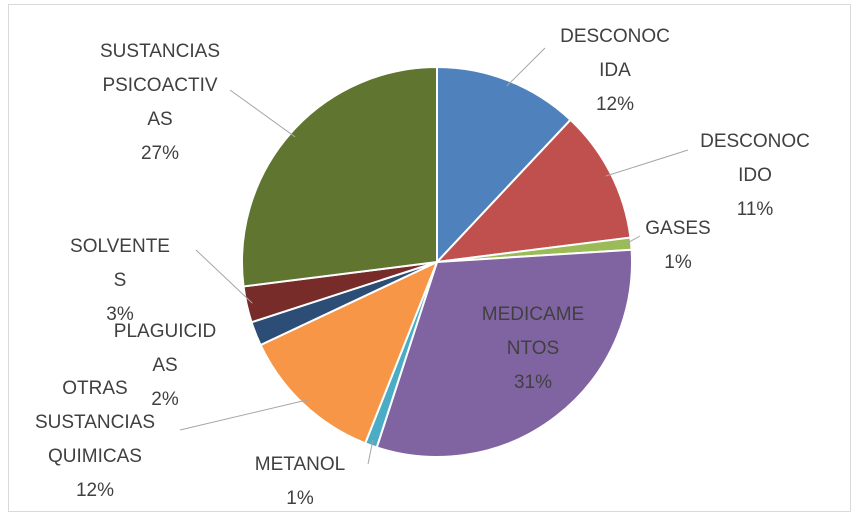 Image resolution: width=855 pixels, height=516 pixels. What do you see at coordinates (94, 422) in the screenshot?
I see `category-label: OTRAS SUSTANCIAS QUIMICAS` at bounding box center [94, 422].